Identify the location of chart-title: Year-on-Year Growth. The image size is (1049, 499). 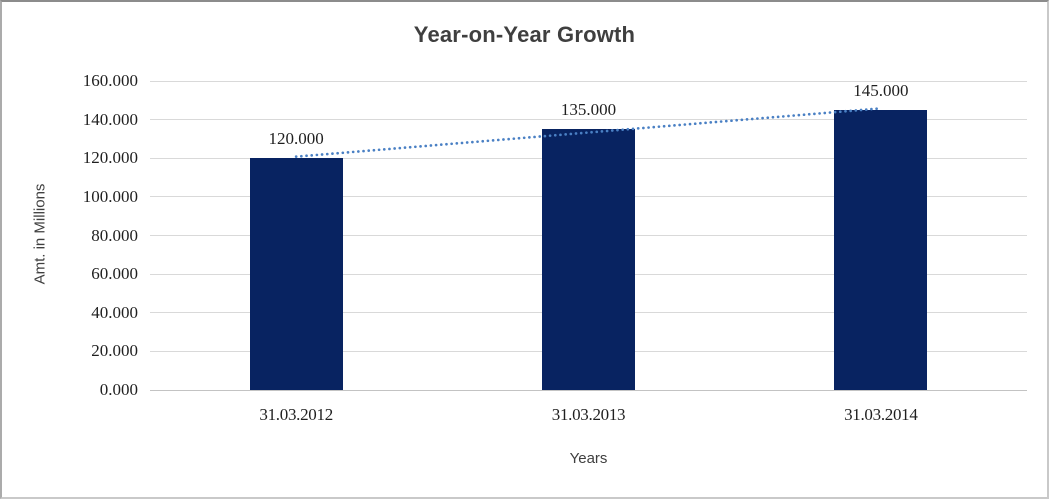
(524, 34).